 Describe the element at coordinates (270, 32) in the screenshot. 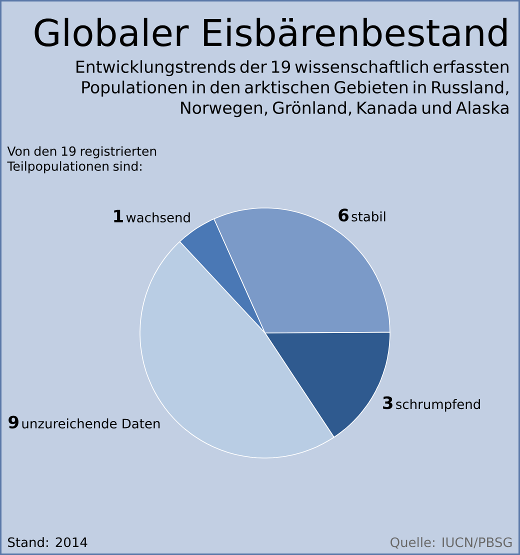

I see `chart-title: Globaler Eisbärenbestand` at that location.